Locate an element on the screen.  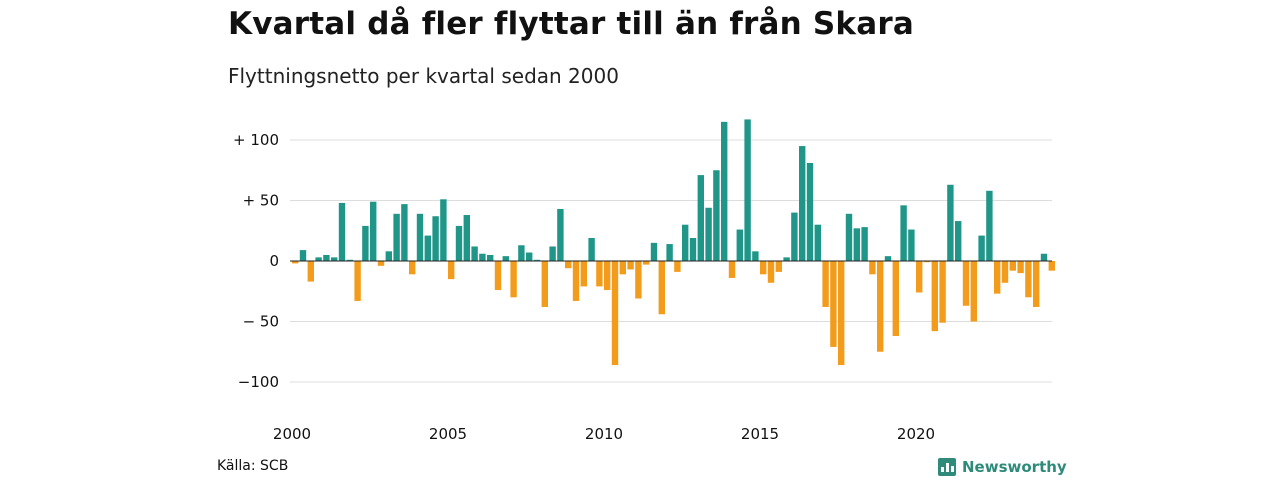
x-tick-label: 2010 is located at coordinates (604, 434).